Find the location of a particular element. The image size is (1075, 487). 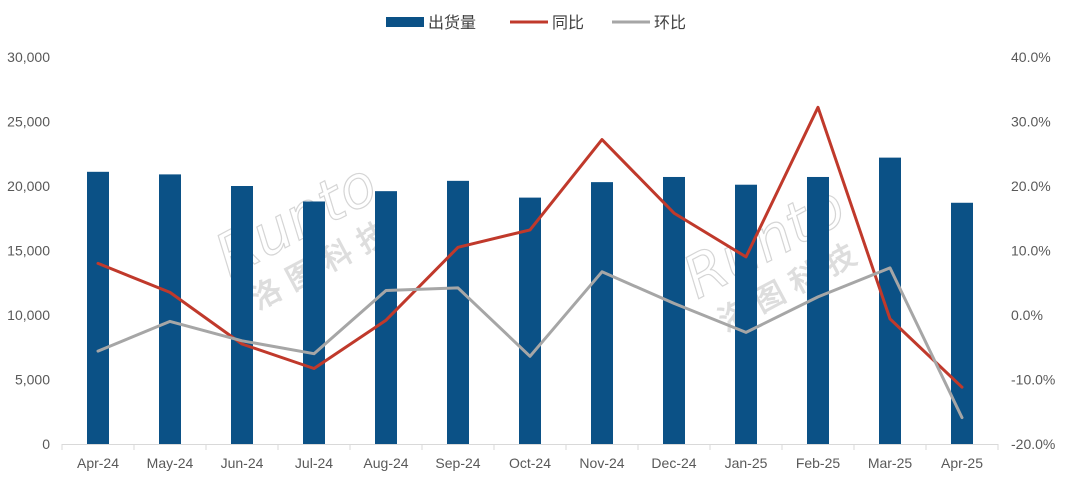

x-tick-label: Dec-24 is located at coordinates (673, 463).